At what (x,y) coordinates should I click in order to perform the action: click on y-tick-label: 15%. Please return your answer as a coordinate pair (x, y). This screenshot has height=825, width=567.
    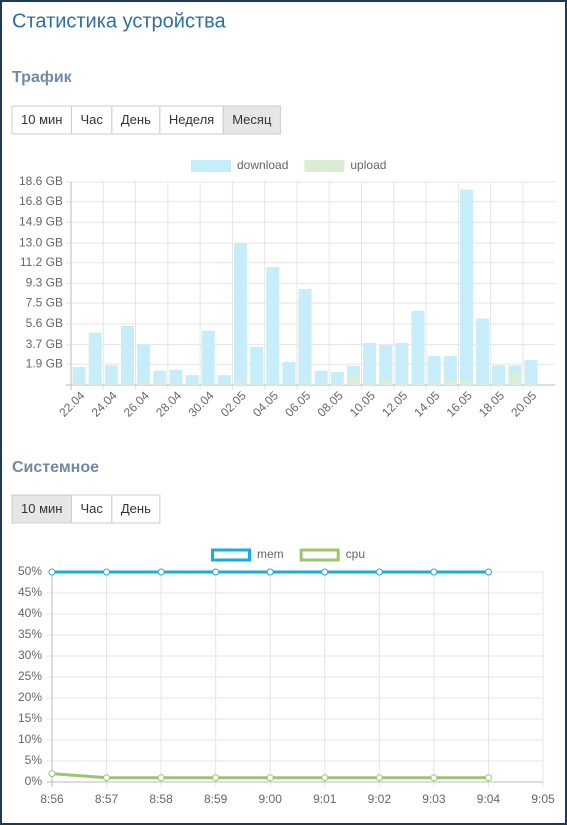
    Looking at the image, I should click on (30, 718).